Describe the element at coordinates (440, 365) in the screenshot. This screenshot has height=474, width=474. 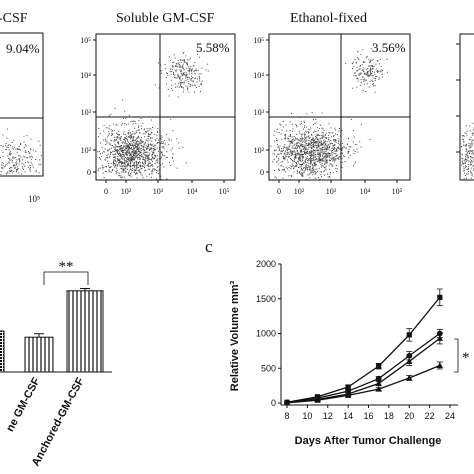
I see `data-point` at that location.